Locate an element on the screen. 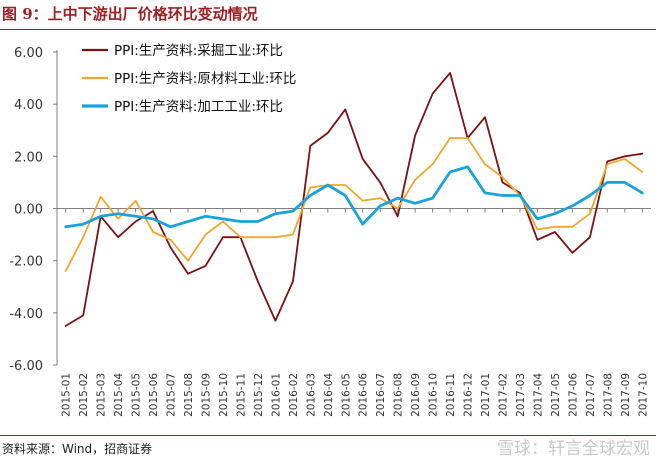 The height and width of the screenshot is (459, 656). y-tick-label: 2.00 is located at coordinates (28, 157).